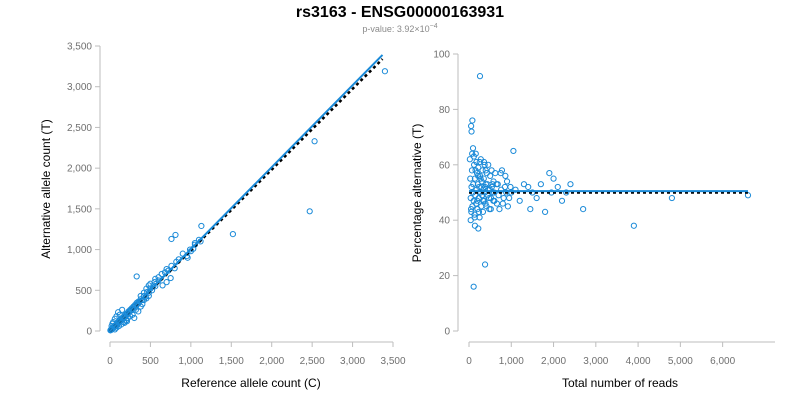  Describe the element at coordinates (400, 28) in the screenshot. I see `pvalue-label: p-value: 3.92×10−4` at that location.